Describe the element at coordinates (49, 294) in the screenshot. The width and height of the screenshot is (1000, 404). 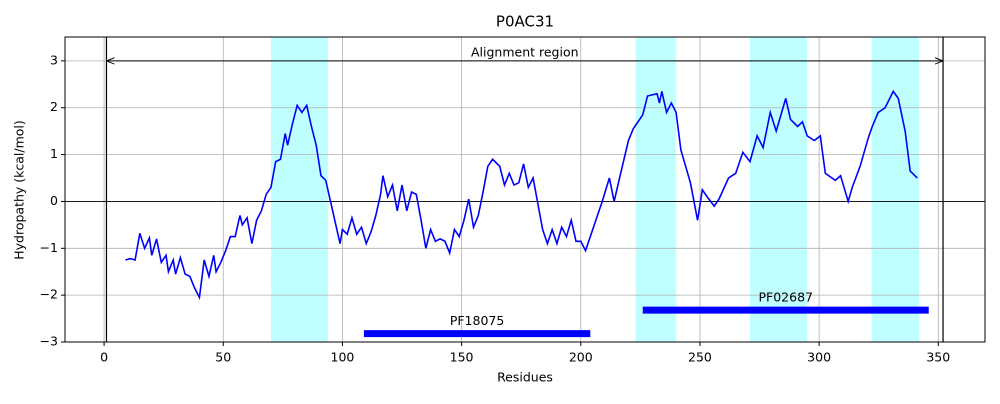
I see `y-tick-label: −2` at that location.